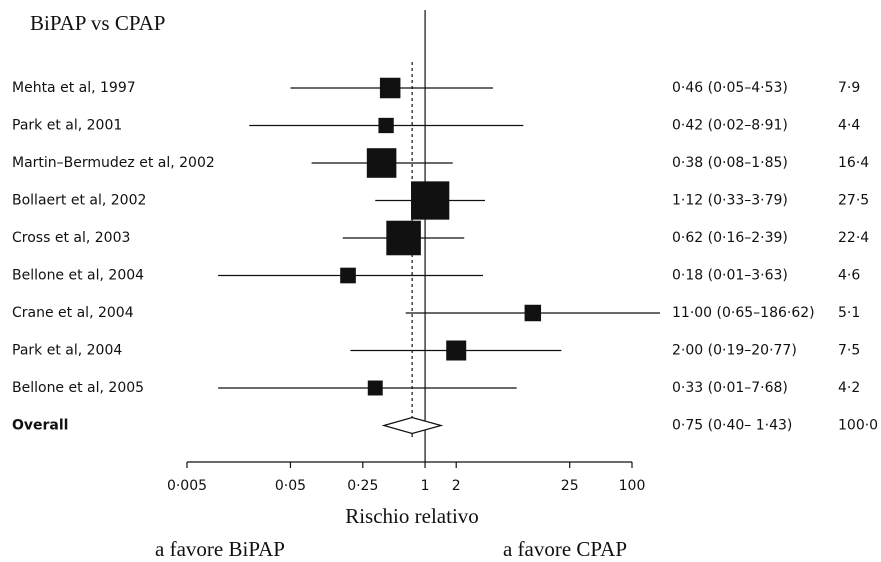  I want to click on ci-label: 1·12 (0·33–3·79), so click(730, 201).